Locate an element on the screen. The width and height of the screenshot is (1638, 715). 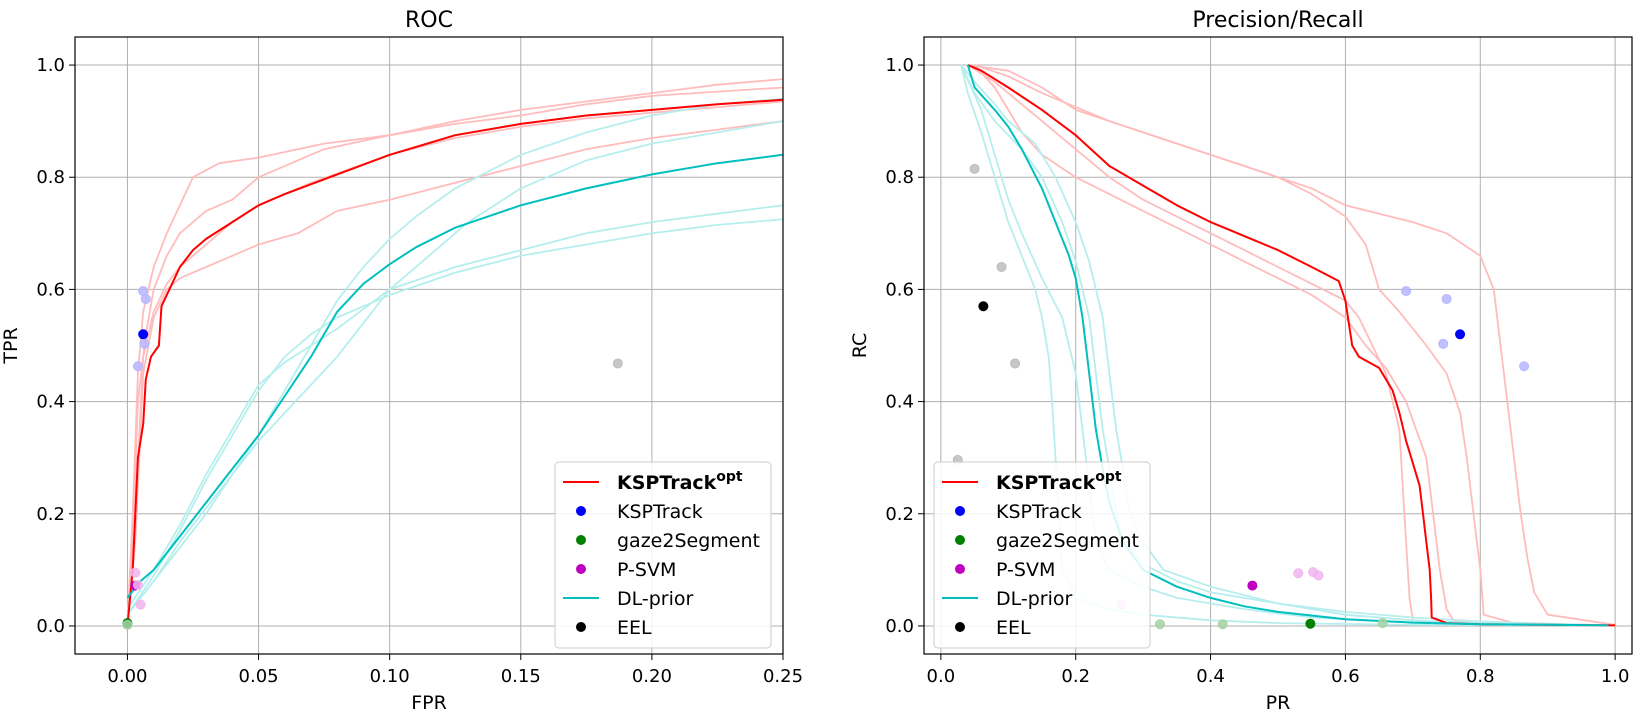
chart-title: Precision/Recall is located at coordinates (1277, 20).